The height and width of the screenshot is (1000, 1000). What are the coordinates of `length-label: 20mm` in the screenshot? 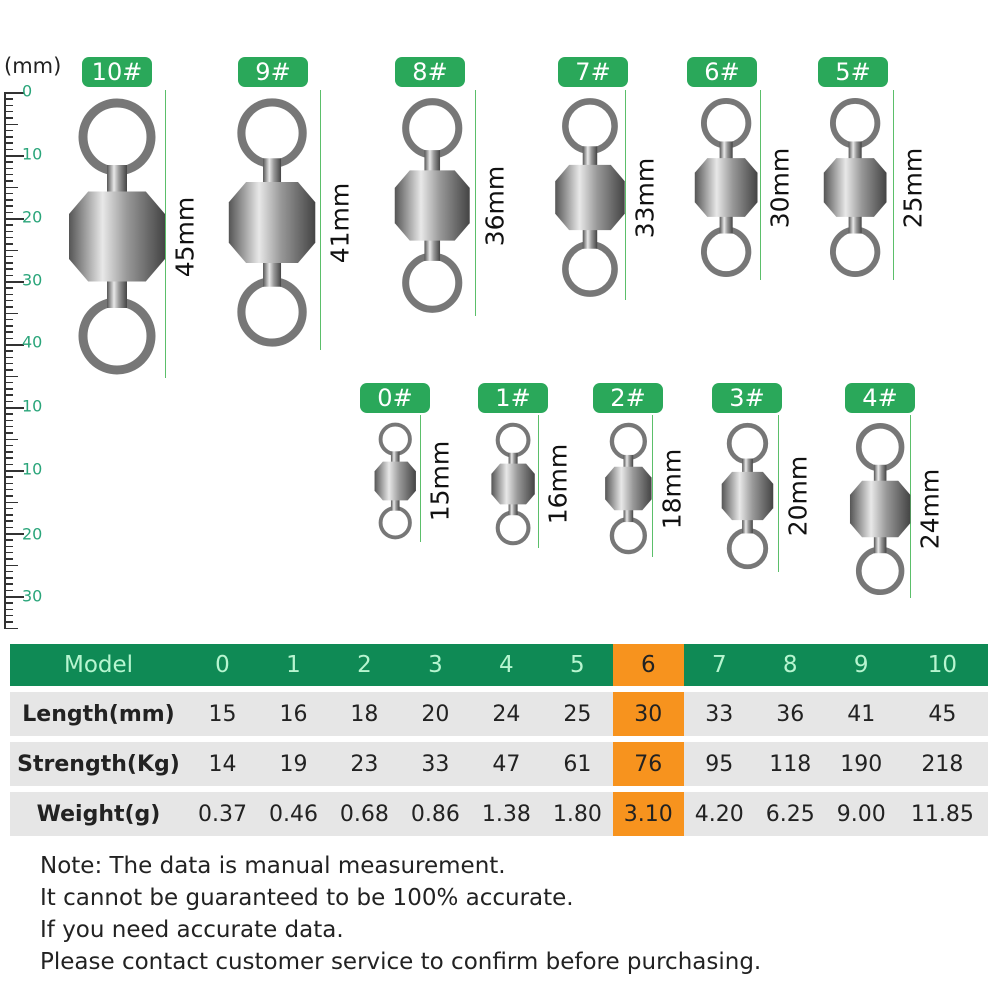 It's located at (798, 496).